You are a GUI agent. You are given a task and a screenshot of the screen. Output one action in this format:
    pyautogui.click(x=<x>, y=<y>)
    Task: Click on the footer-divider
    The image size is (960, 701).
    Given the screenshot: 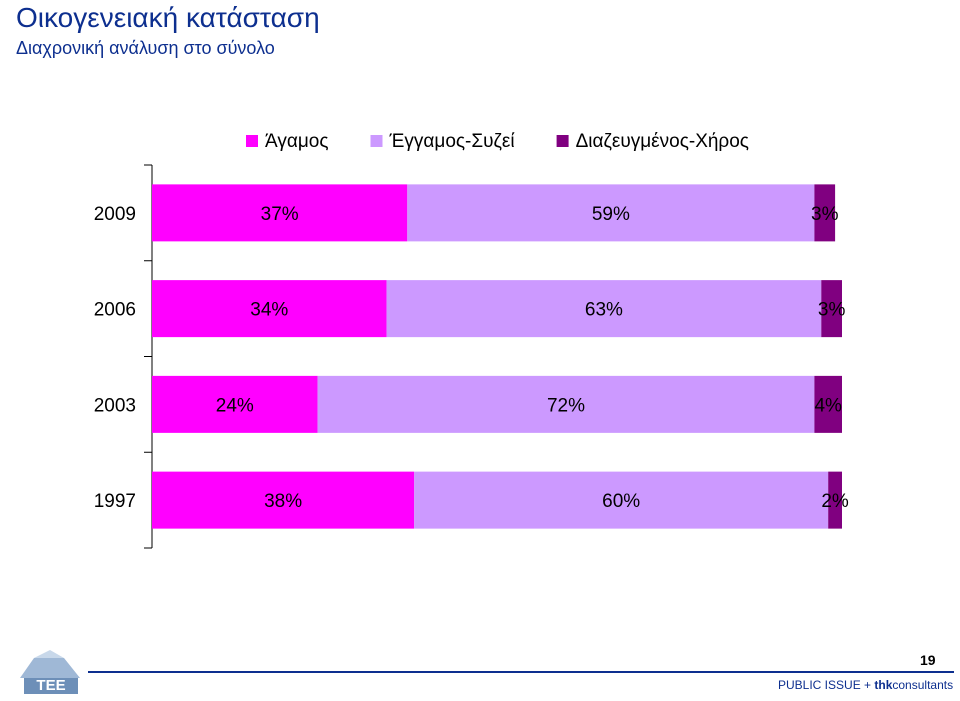 What is the action you would take?
    pyautogui.click(x=521, y=672)
    